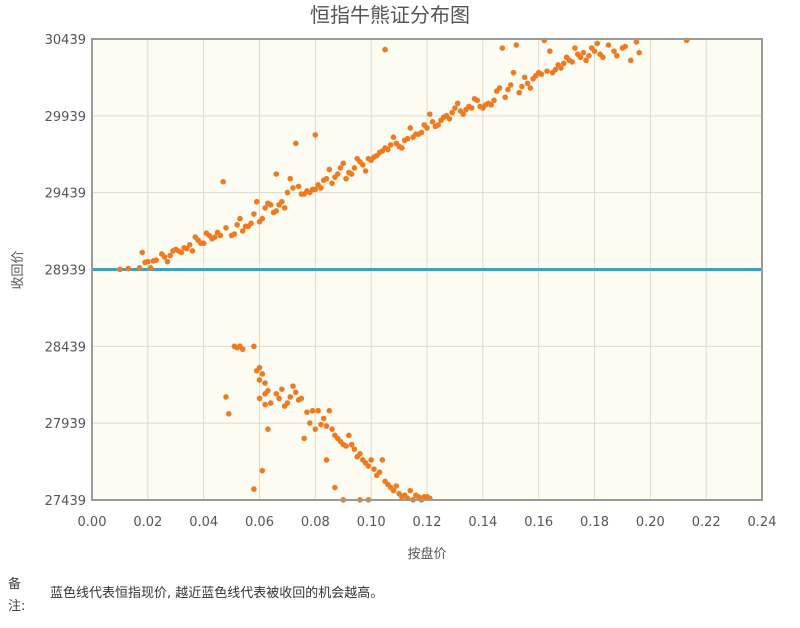 The image size is (800, 628). I want to click on x-tick-label: 0.20, so click(650, 522).